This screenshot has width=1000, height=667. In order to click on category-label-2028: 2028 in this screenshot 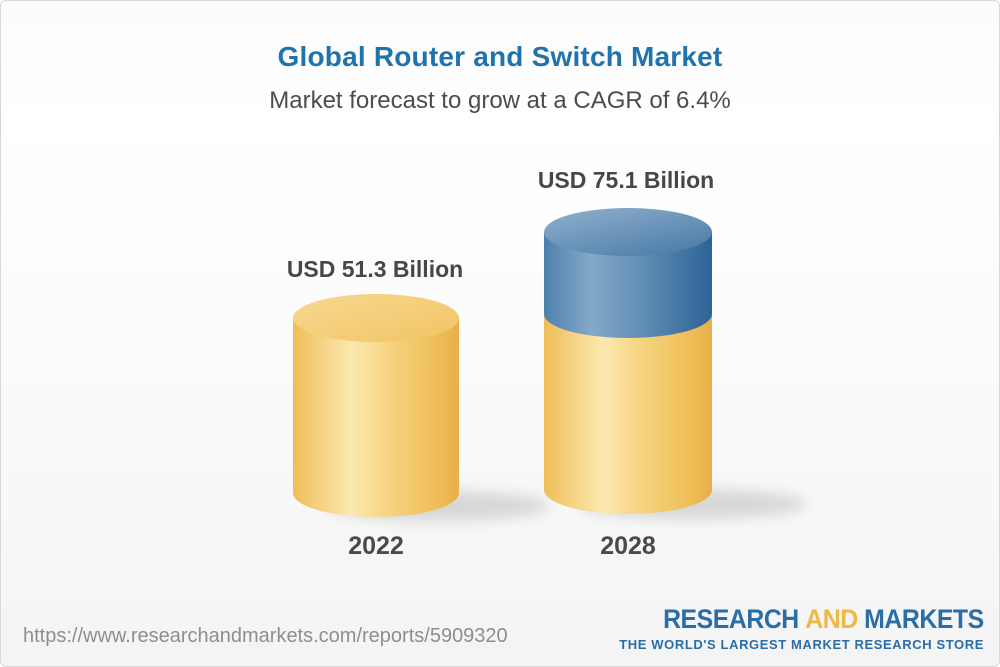, I will do `click(628, 546)`.